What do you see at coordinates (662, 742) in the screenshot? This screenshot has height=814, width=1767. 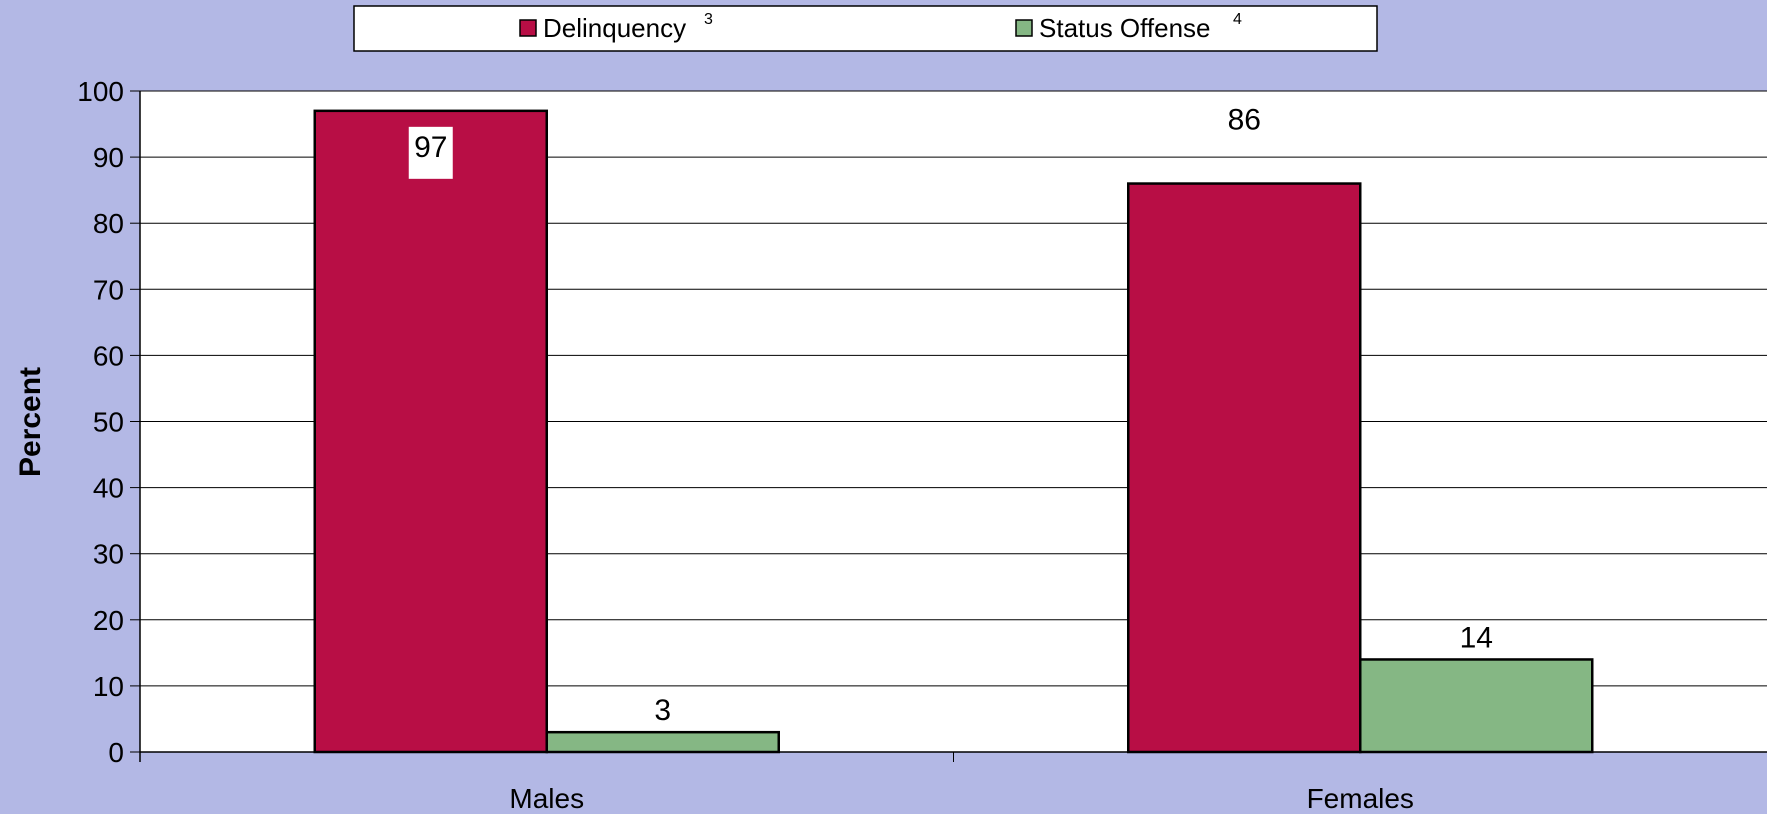 I see `bar-status-offense-males` at bounding box center [662, 742].